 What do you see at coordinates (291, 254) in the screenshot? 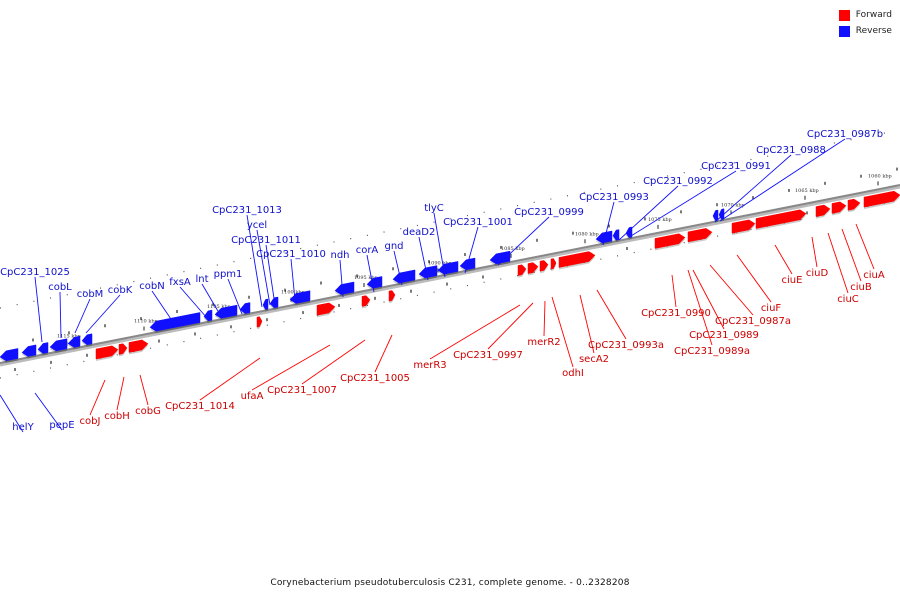
I see `reverse-gene-label: CpC231_1010` at bounding box center [291, 254].